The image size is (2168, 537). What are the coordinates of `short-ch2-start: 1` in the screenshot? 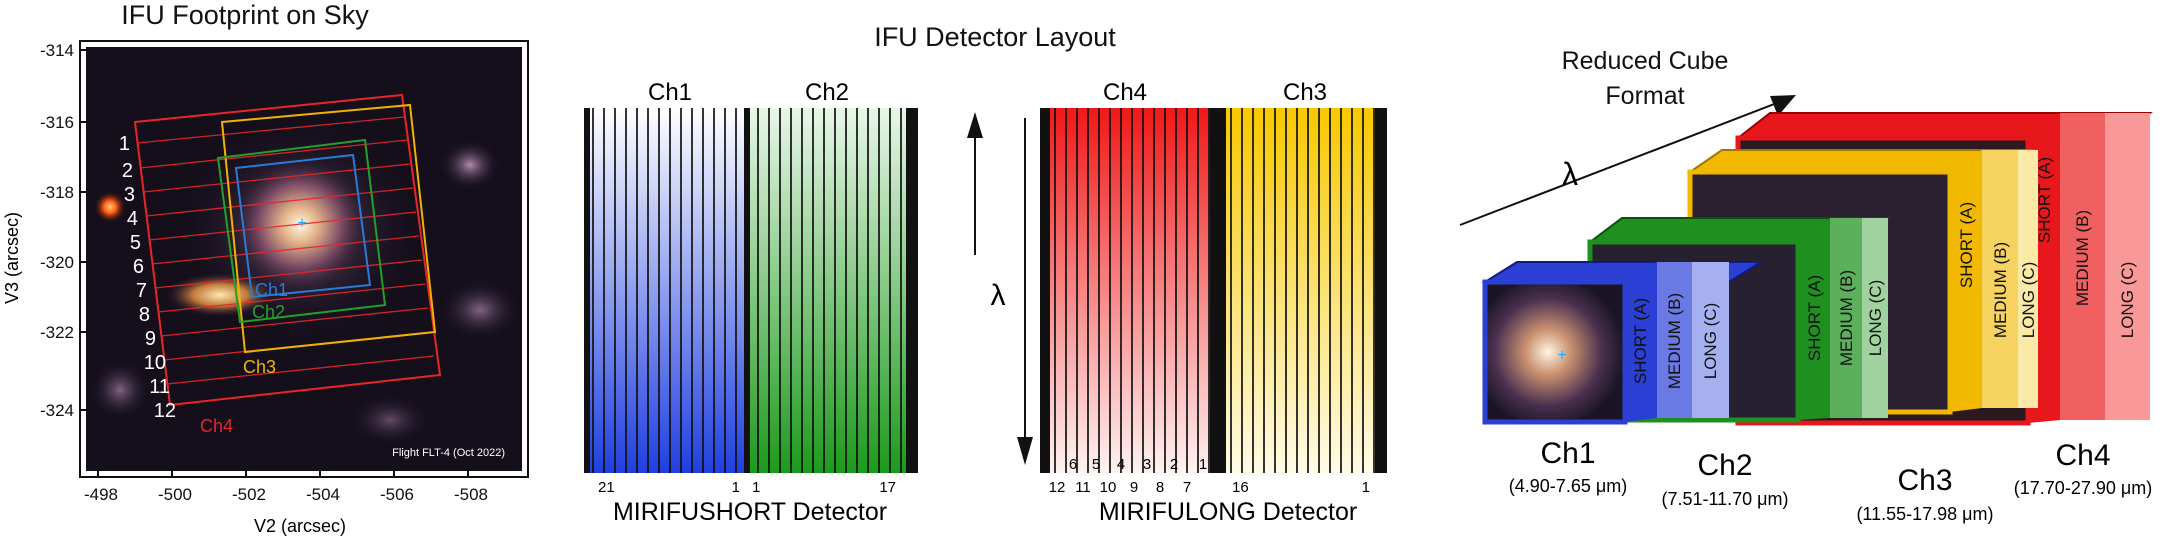 It's located at (756, 487).